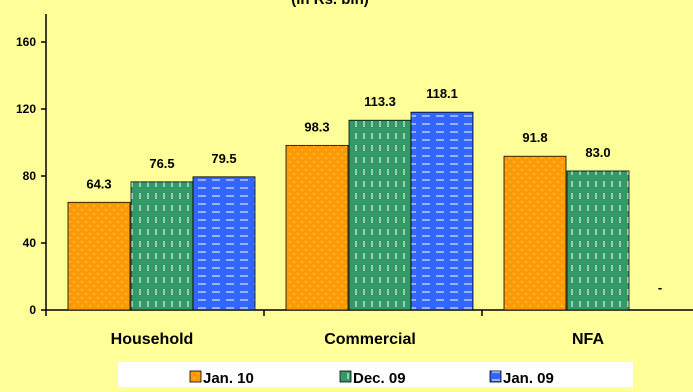 The width and height of the screenshot is (693, 392). I want to click on bar-dec-09-commercial, so click(380, 215).